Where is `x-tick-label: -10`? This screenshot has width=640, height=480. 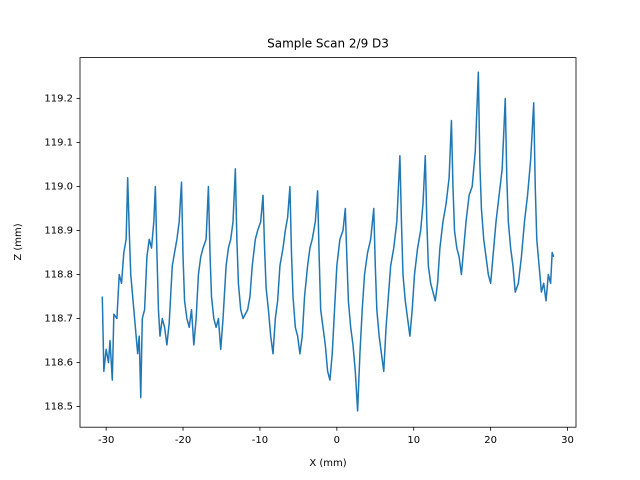 x-tick-label: -10 is located at coordinates (260, 440).